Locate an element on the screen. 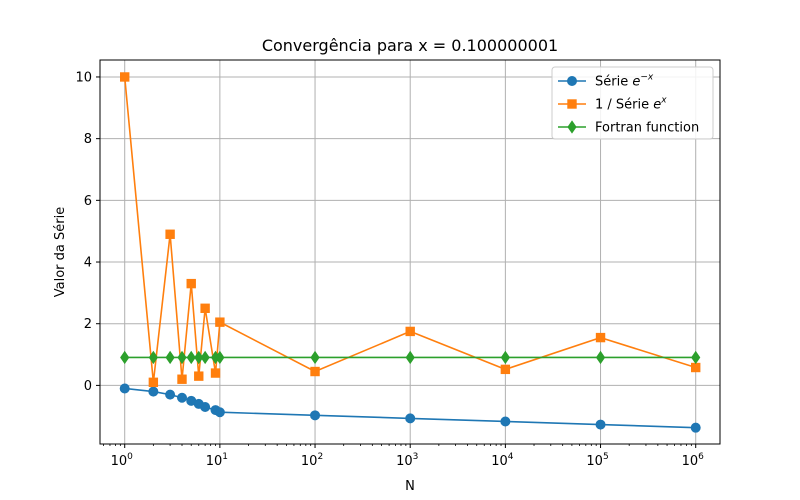 Image resolution: width=800 pixels, height=500 pixels. x-tick-label: 10⁰ is located at coordinates (122, 460).